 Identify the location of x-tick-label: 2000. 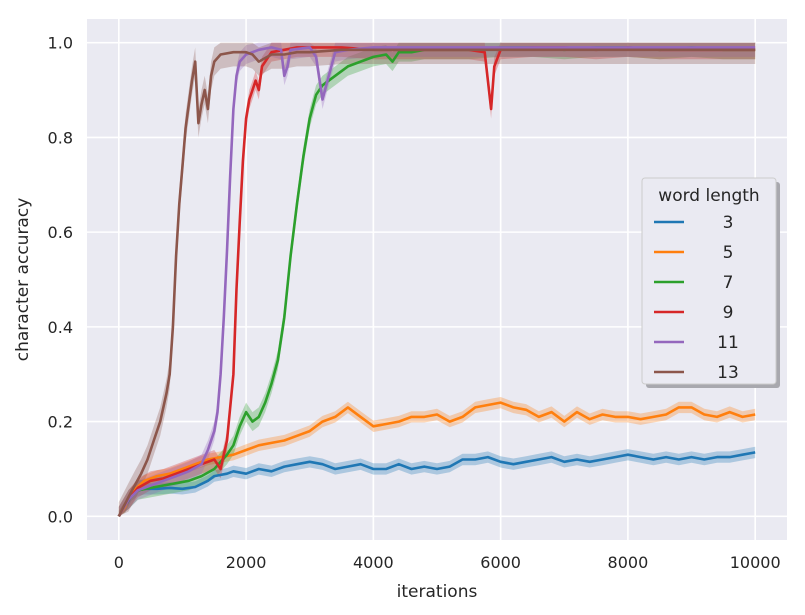
(246, 562).